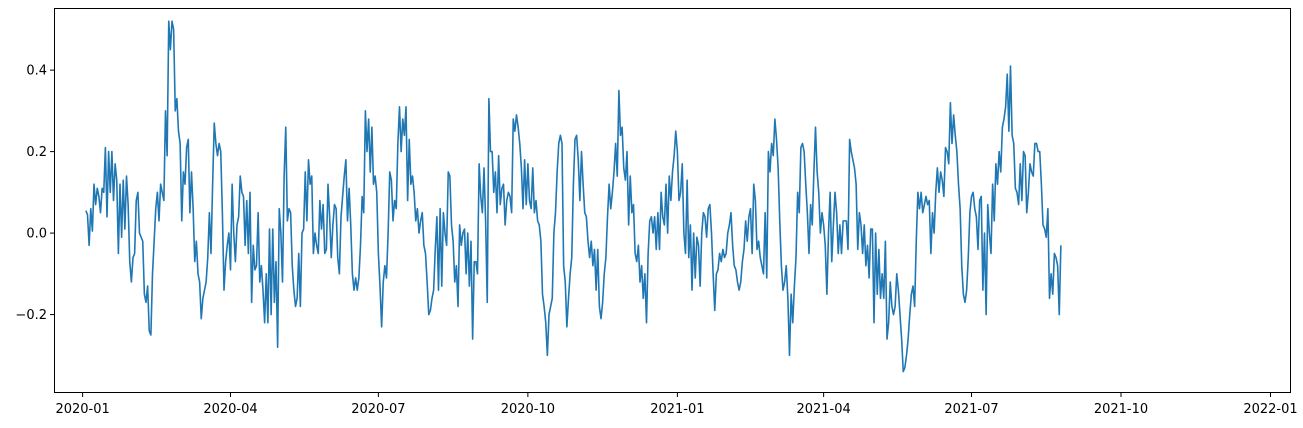  I want to click on x-tick-label: 2021-07, so click(971, 409).